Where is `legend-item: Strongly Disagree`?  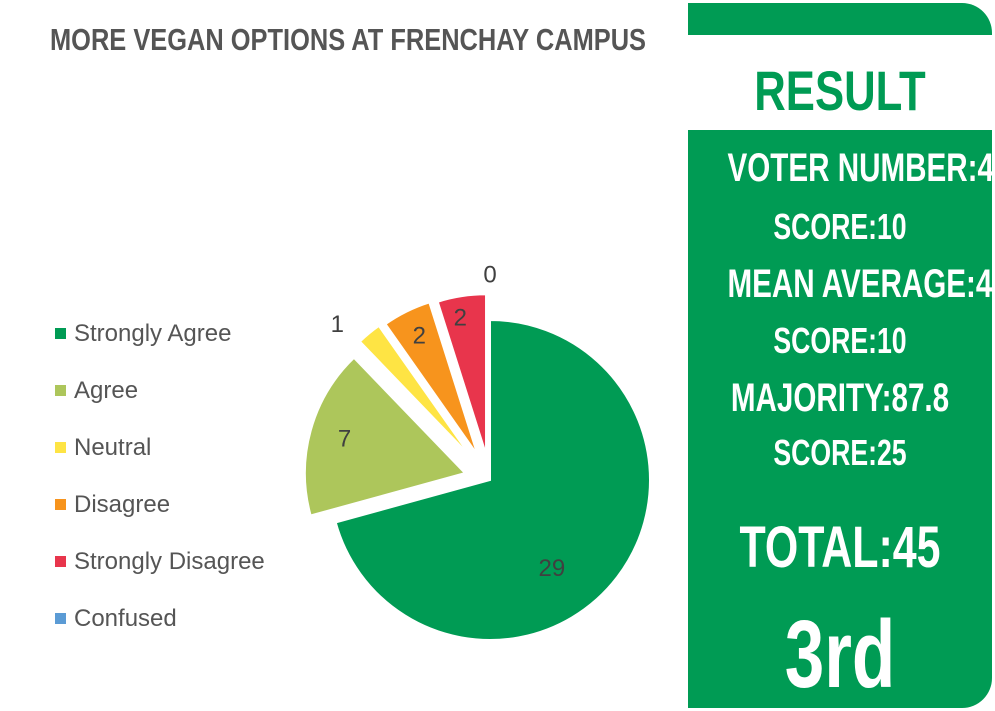
legend-item: Strongly Disagree is located at coordinates (160, 561).